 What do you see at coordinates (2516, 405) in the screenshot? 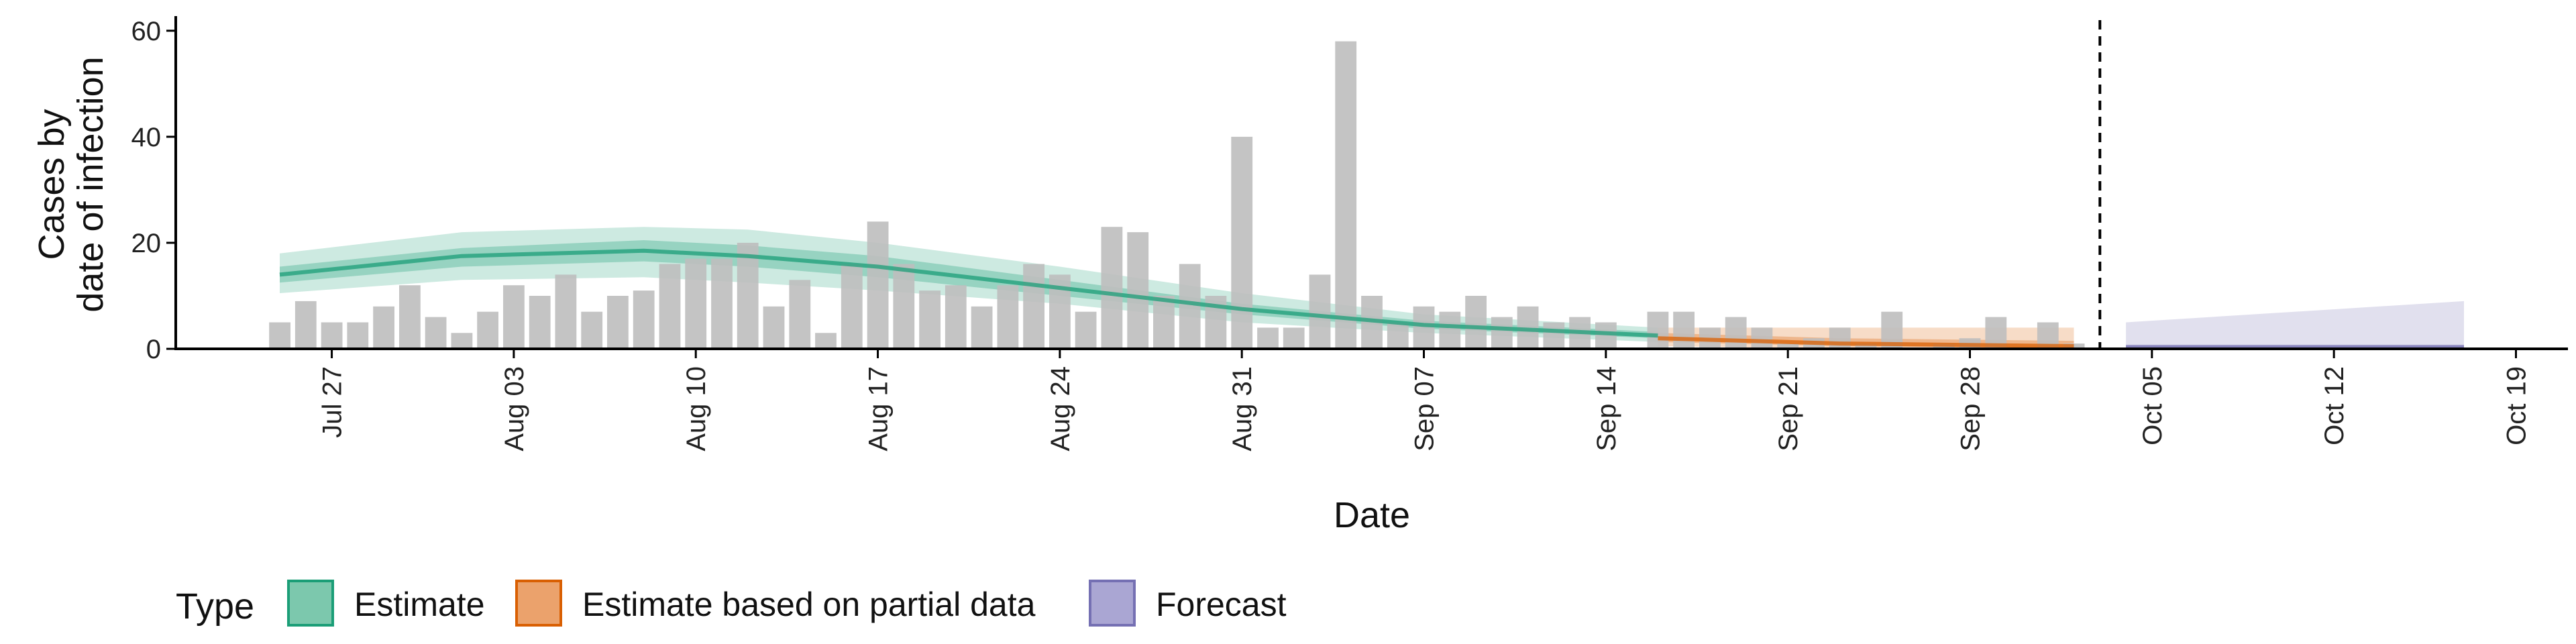
I see `x-tick-label: Oct 19` at bounding box center [2516, 405].